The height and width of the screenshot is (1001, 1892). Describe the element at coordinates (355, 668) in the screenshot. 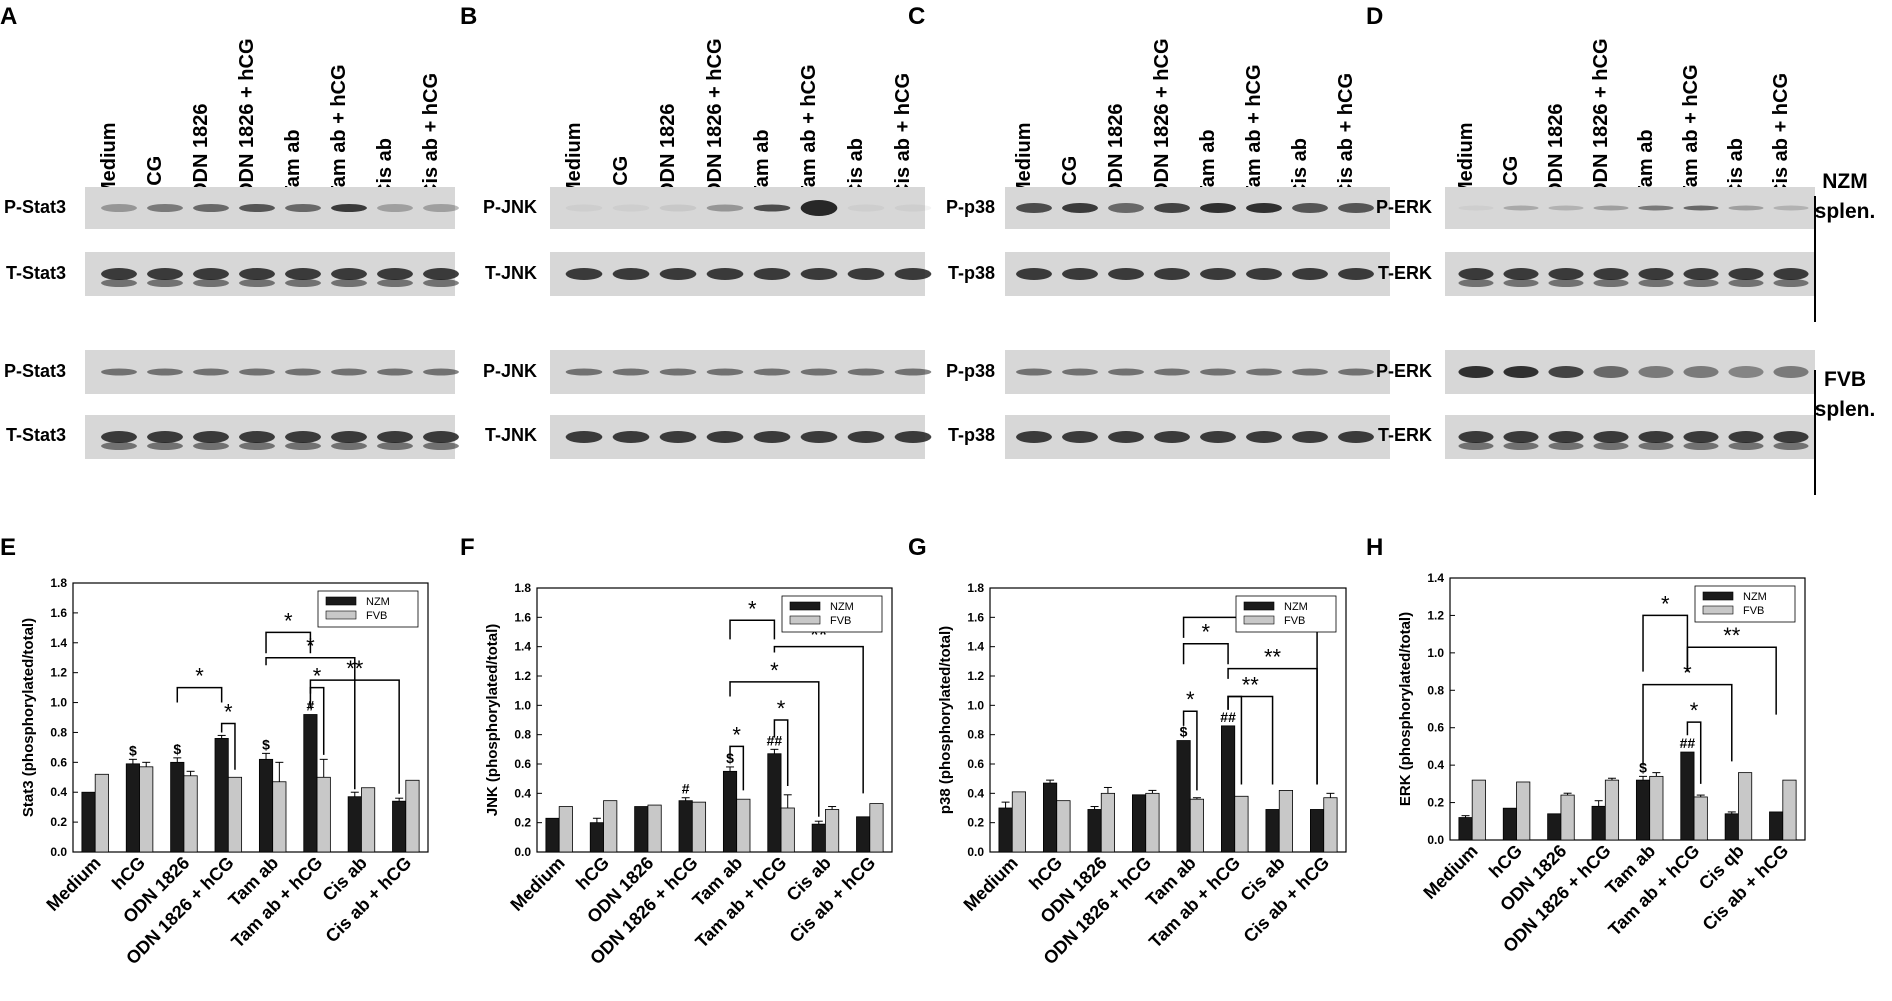

I see `significance-star: **` at that location.